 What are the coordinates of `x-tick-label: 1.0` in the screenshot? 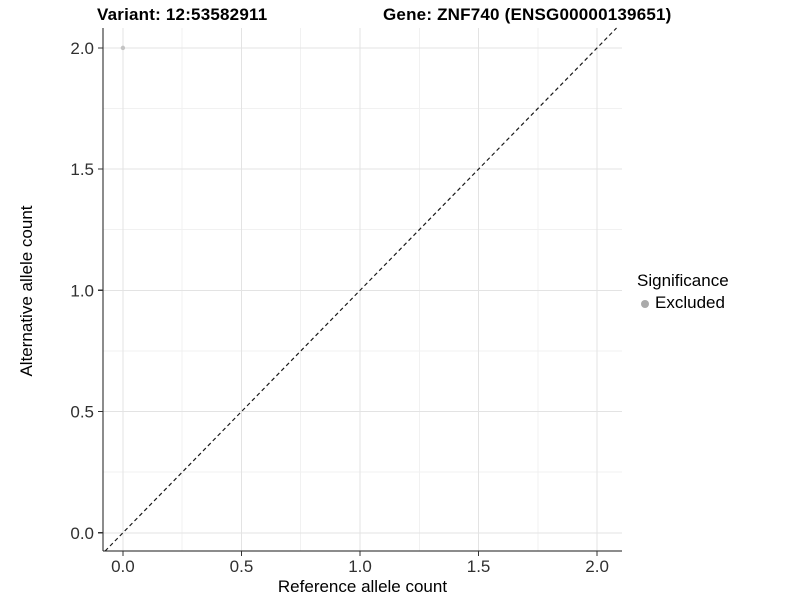 It's located at (360, 566).